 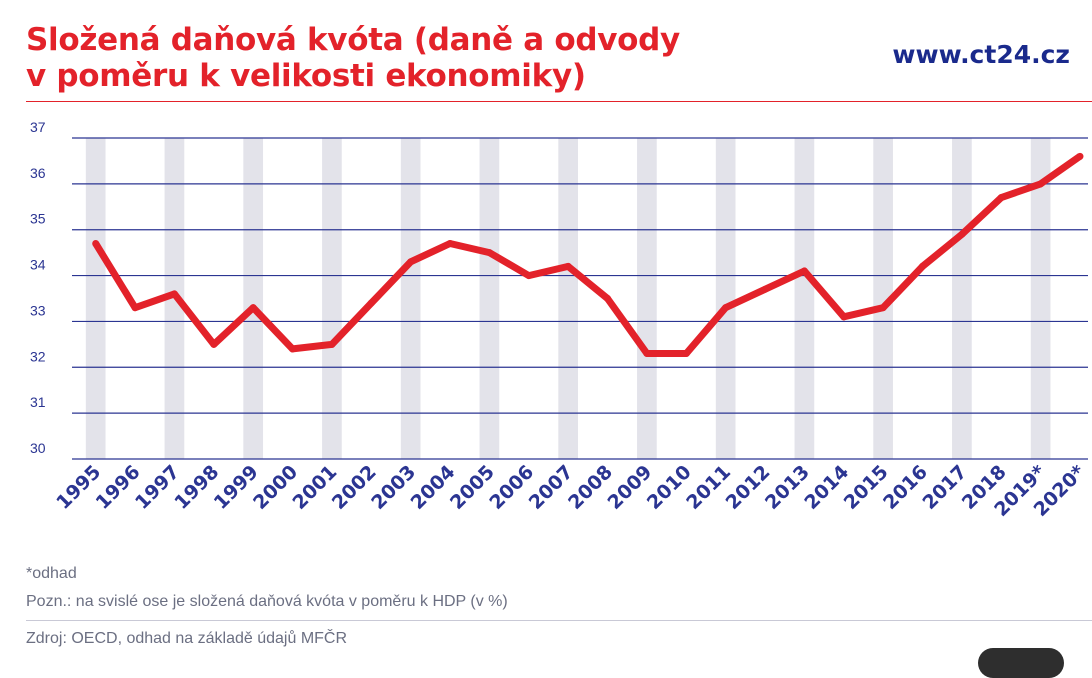 What do you see at coordinates (629, 487) in the screenshot?
I see `x-tick-label: 2009` at bounding box center [629, 487].